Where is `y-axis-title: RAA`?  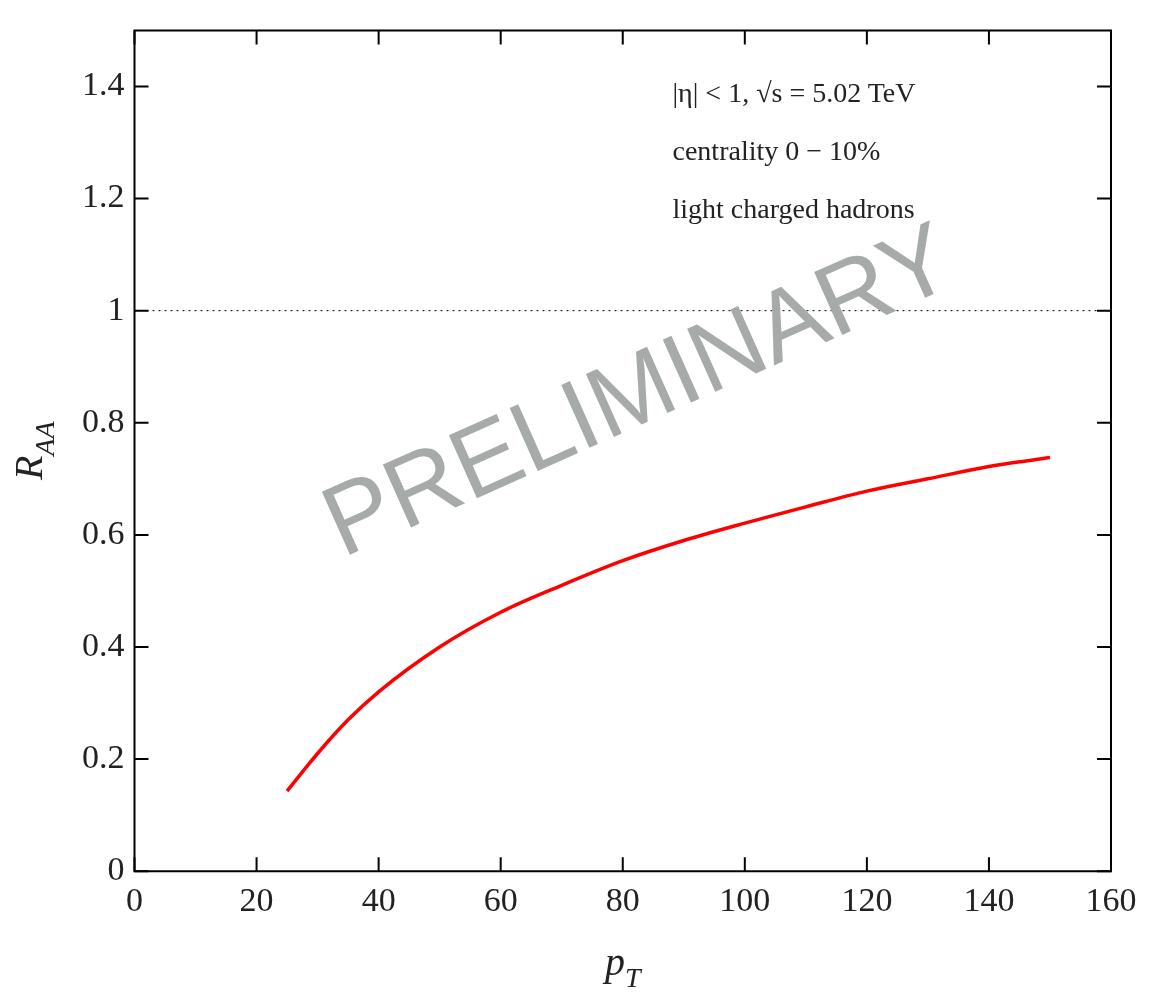 y-axis-title: RAA is located at coordinates (33, 451).